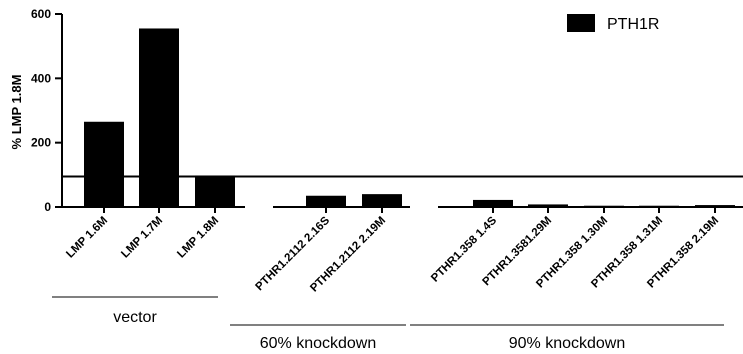 The height and width of the screenshot is (354, 743). What do you see at coordinates (41, 78) in the screenshot?
I see `y-tick-label: 400` at bounding box center [41, 78].